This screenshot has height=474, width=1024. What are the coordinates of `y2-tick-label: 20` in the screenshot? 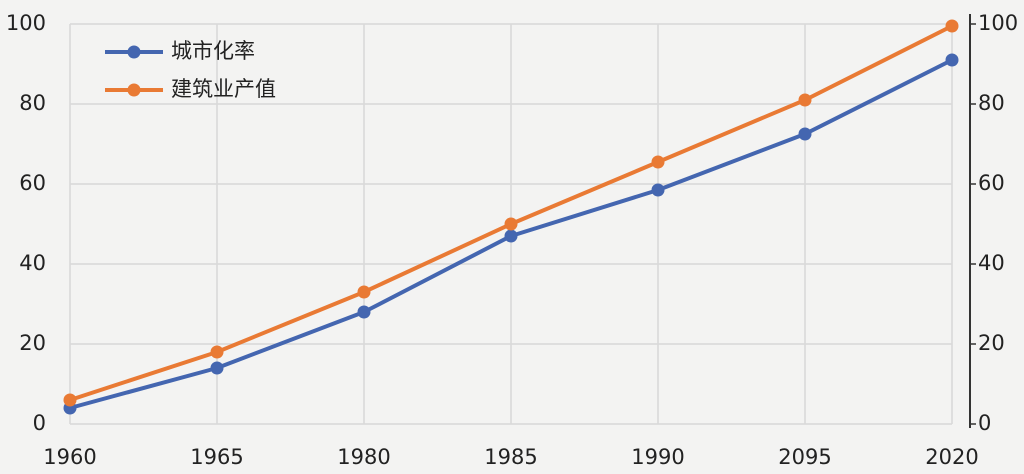 It's located at (991, 343).